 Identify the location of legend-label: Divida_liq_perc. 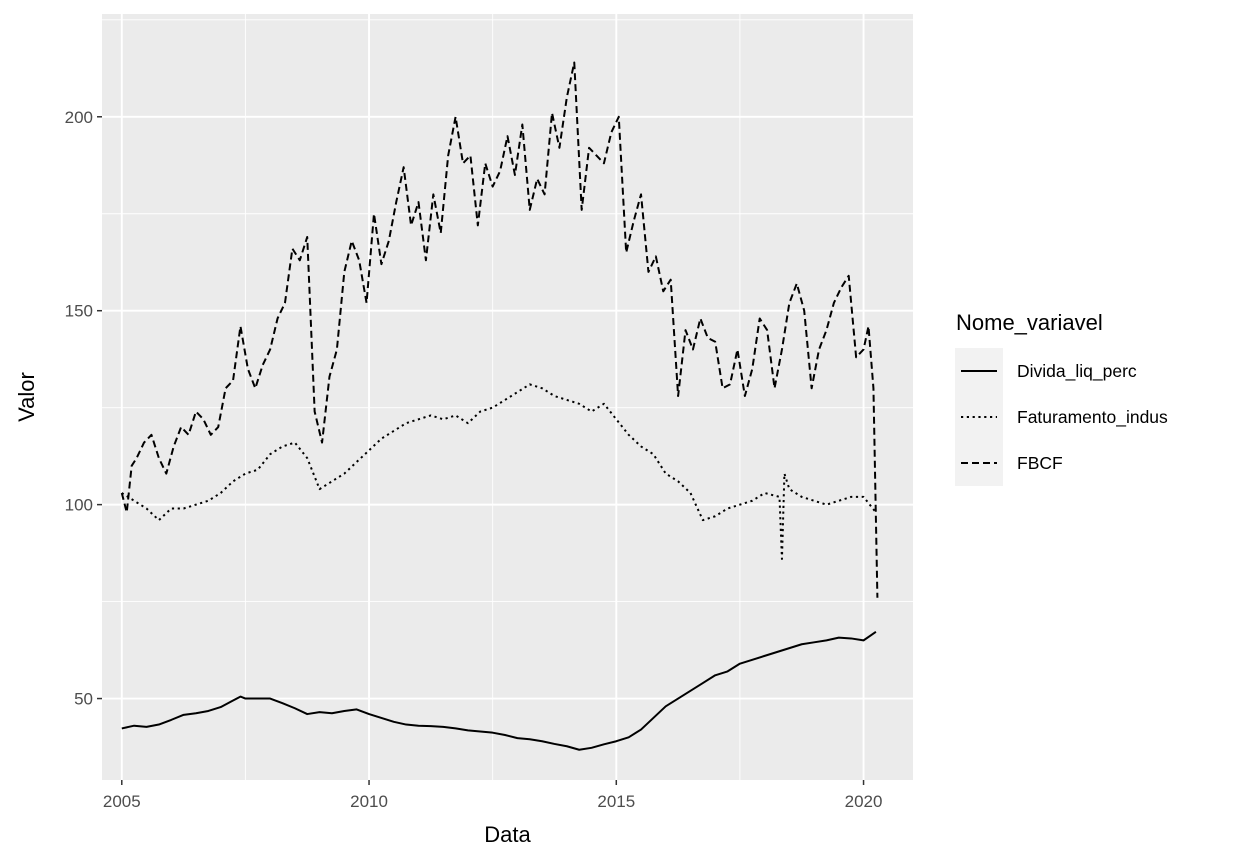
(1077, 371).